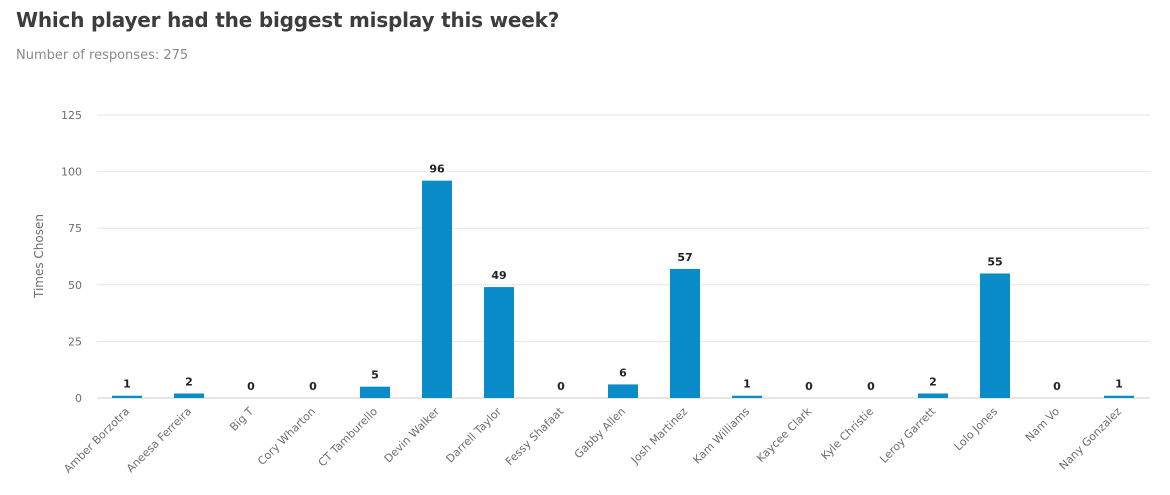 The width and height of the screenshot is (1170, 495). What do you see at coordinates (75, 285) in the screenshot?
I see `y-tick-label-50: 50` at bounding box center [75, 285].